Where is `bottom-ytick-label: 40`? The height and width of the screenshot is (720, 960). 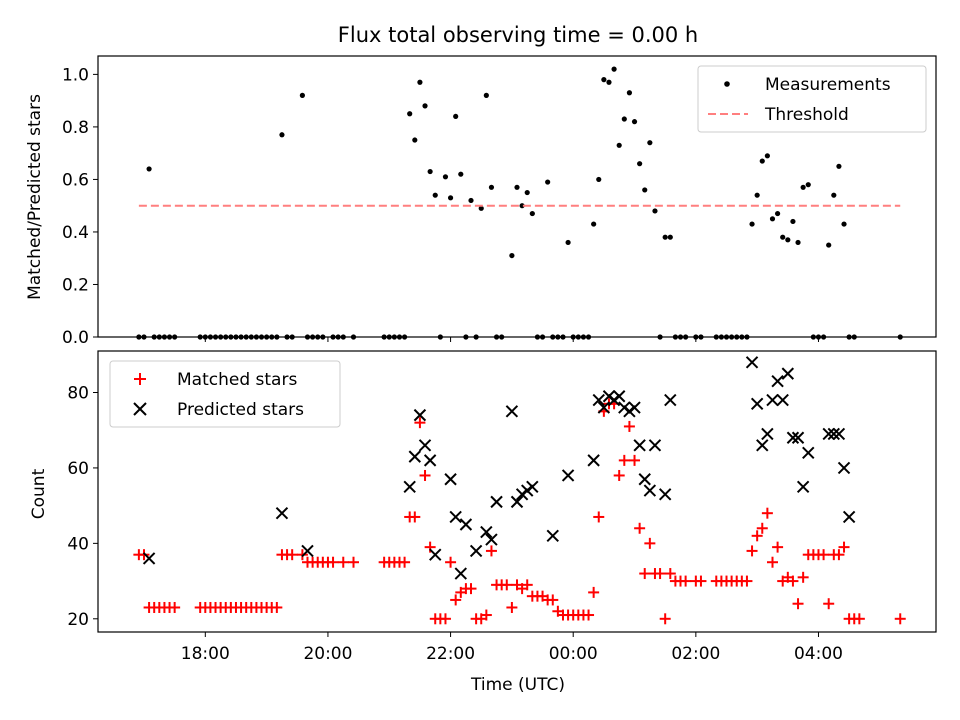 bottom-ytick-label: 40 is located at coordinates (78, 544).